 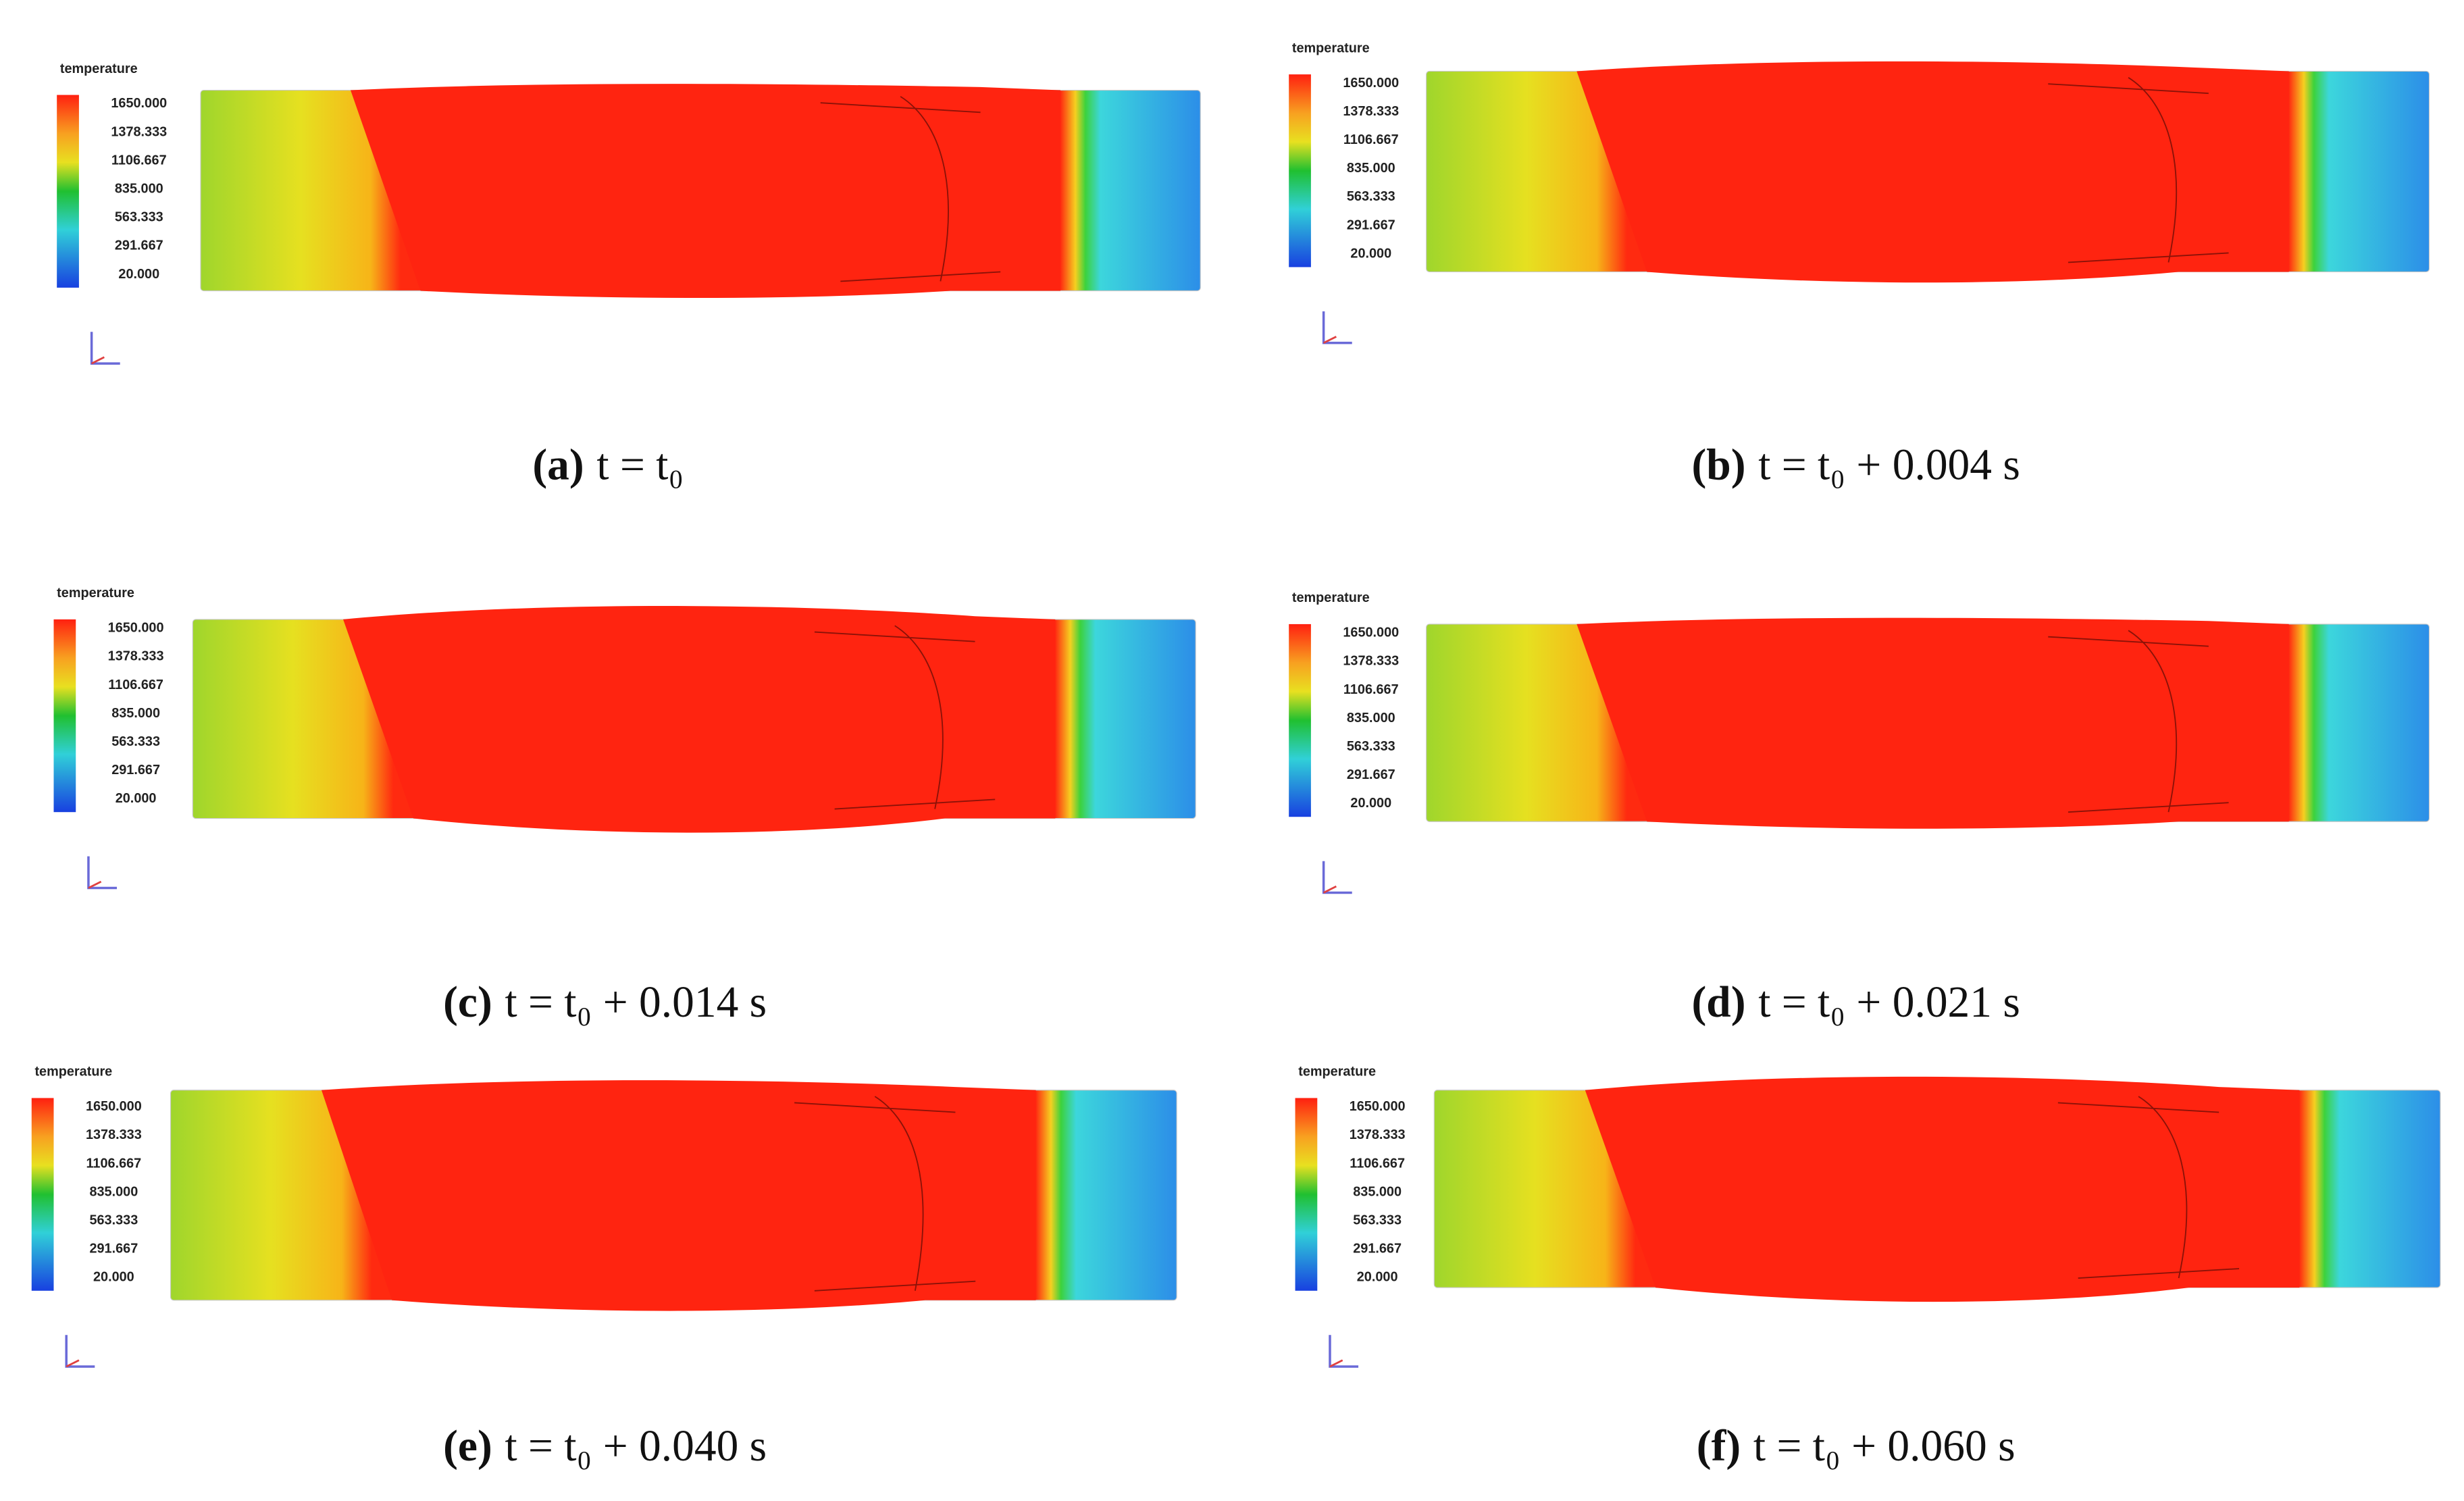 What do you see at coordinates (605, 1002) in the screenshot?
I see `caption: (c) t = t₀ + 0.014 s` at bounding box center [605, 1002].